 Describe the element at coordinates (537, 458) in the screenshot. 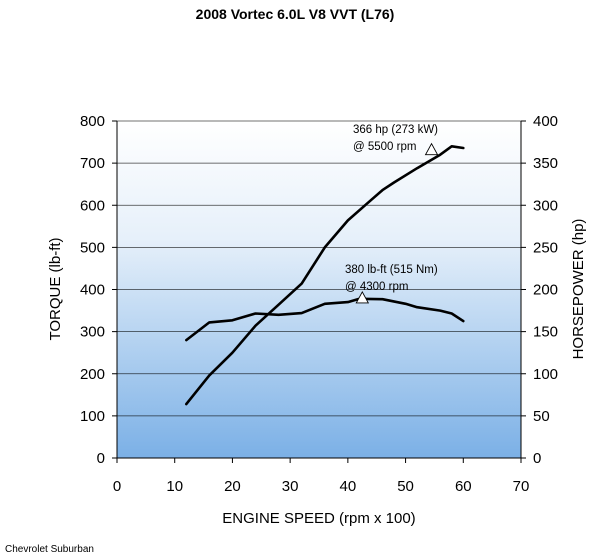

I see `y2-tick-label-0: 0` at that location.